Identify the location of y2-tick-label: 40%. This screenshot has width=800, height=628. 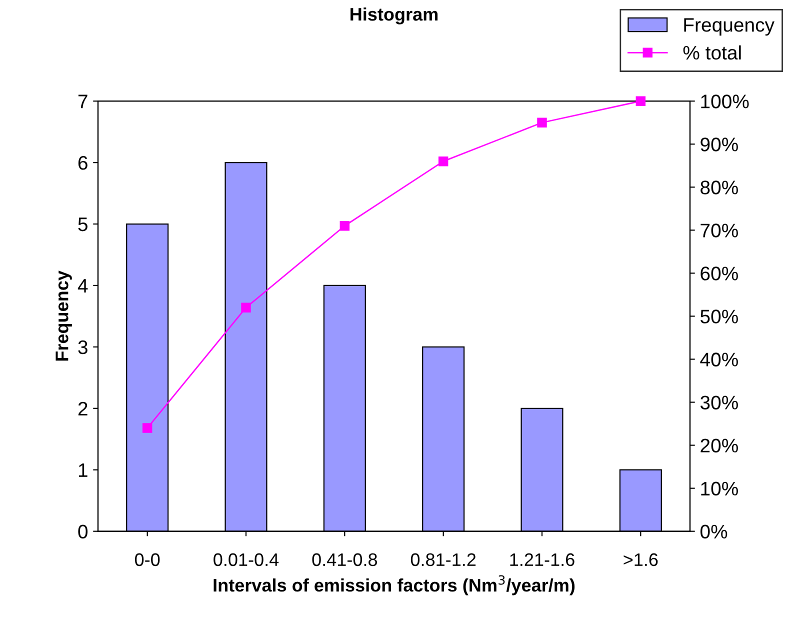
(719, 359).